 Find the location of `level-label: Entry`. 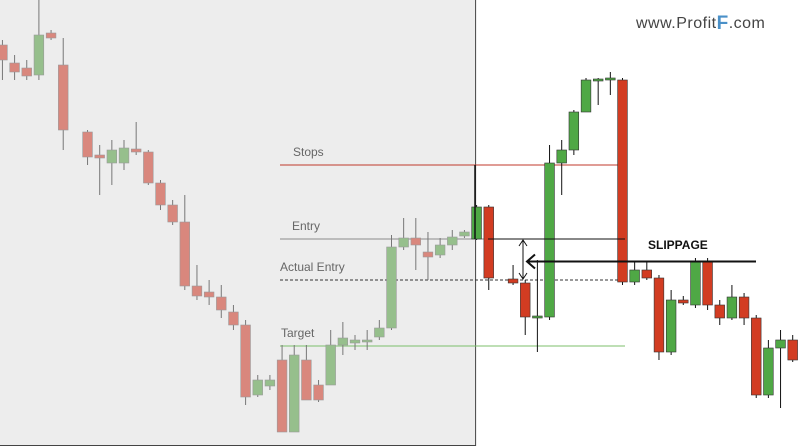

level-label: Entry is located at coordinates (306, 226).